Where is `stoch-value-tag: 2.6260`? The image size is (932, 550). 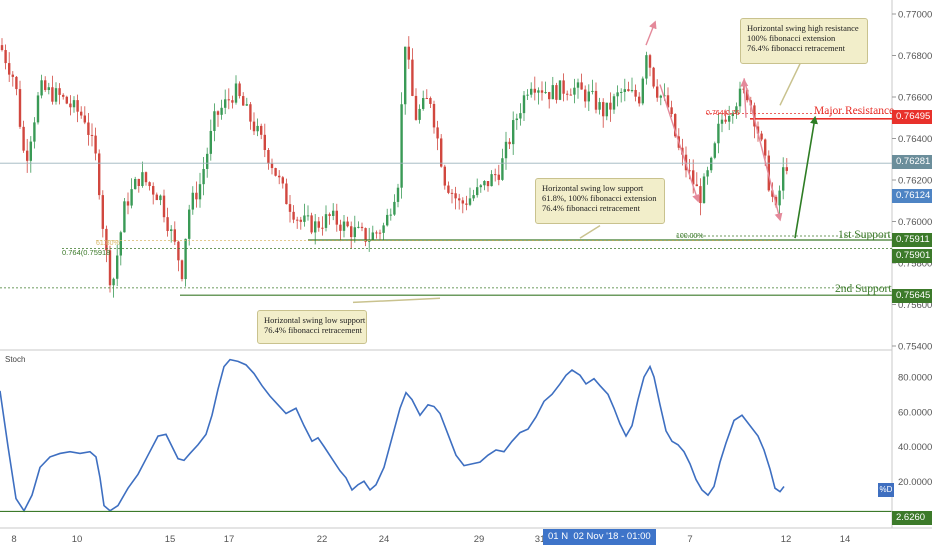
stoch-value-tag: 2.6260 is located at coordinates (912, 518).